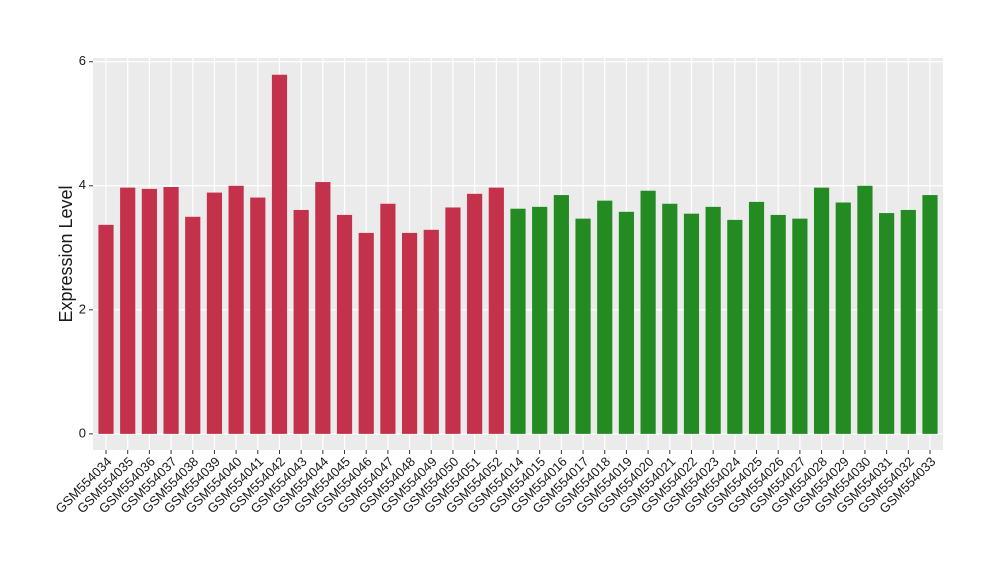  What do you see at coordinates (82, 184) in the screenshot?
I see `y-tick-label: 4` at bounding box center [82, 184].